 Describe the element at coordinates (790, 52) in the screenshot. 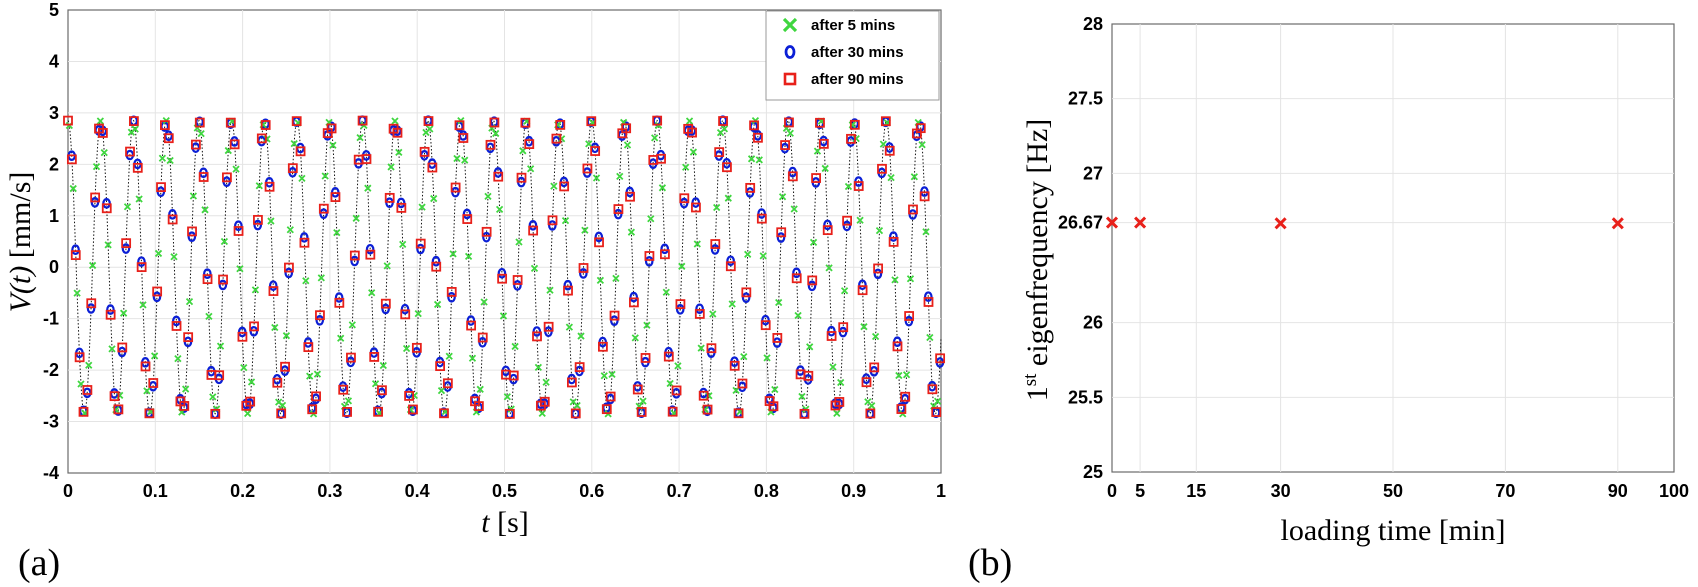

I see `legend-marker` at that location.